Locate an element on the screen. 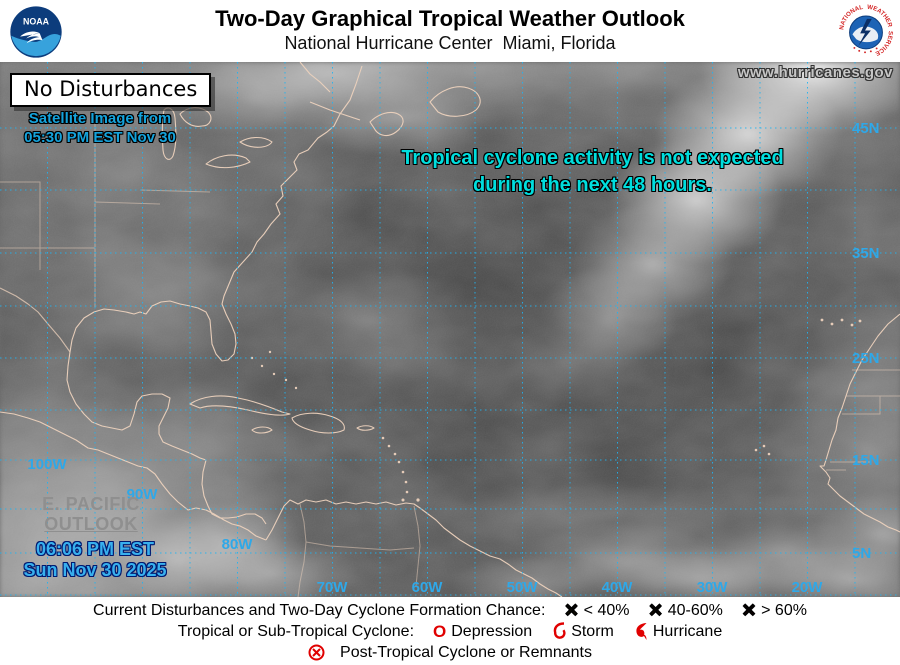  hurricane-label: Hurricane is located at coordinates (687, 631).